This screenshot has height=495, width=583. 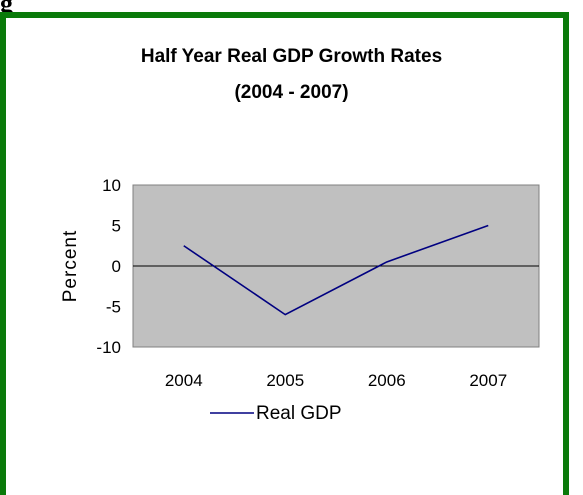 I want to click on y-tick-label: 10, so click(x=111, y=185).